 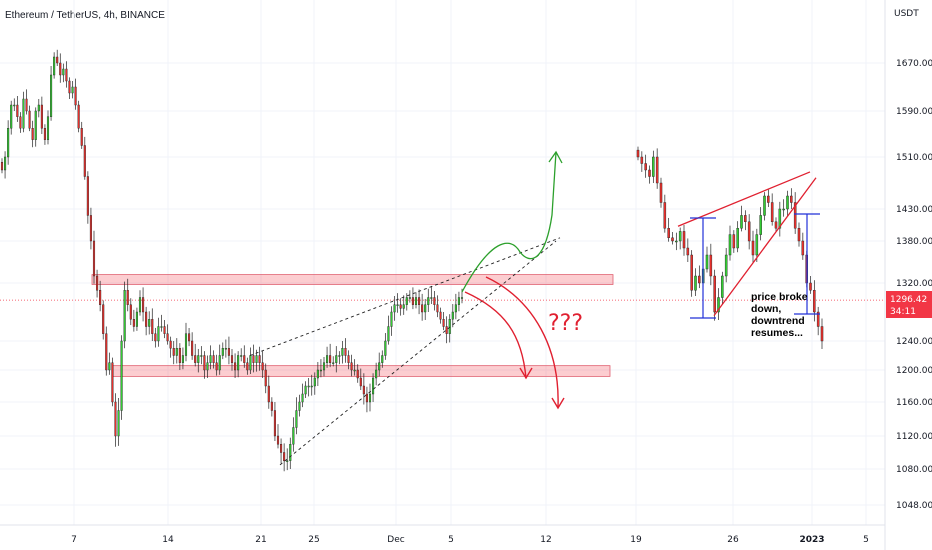 I want to click on y-tick-label: 1240.00, so click(x=914, y=342).